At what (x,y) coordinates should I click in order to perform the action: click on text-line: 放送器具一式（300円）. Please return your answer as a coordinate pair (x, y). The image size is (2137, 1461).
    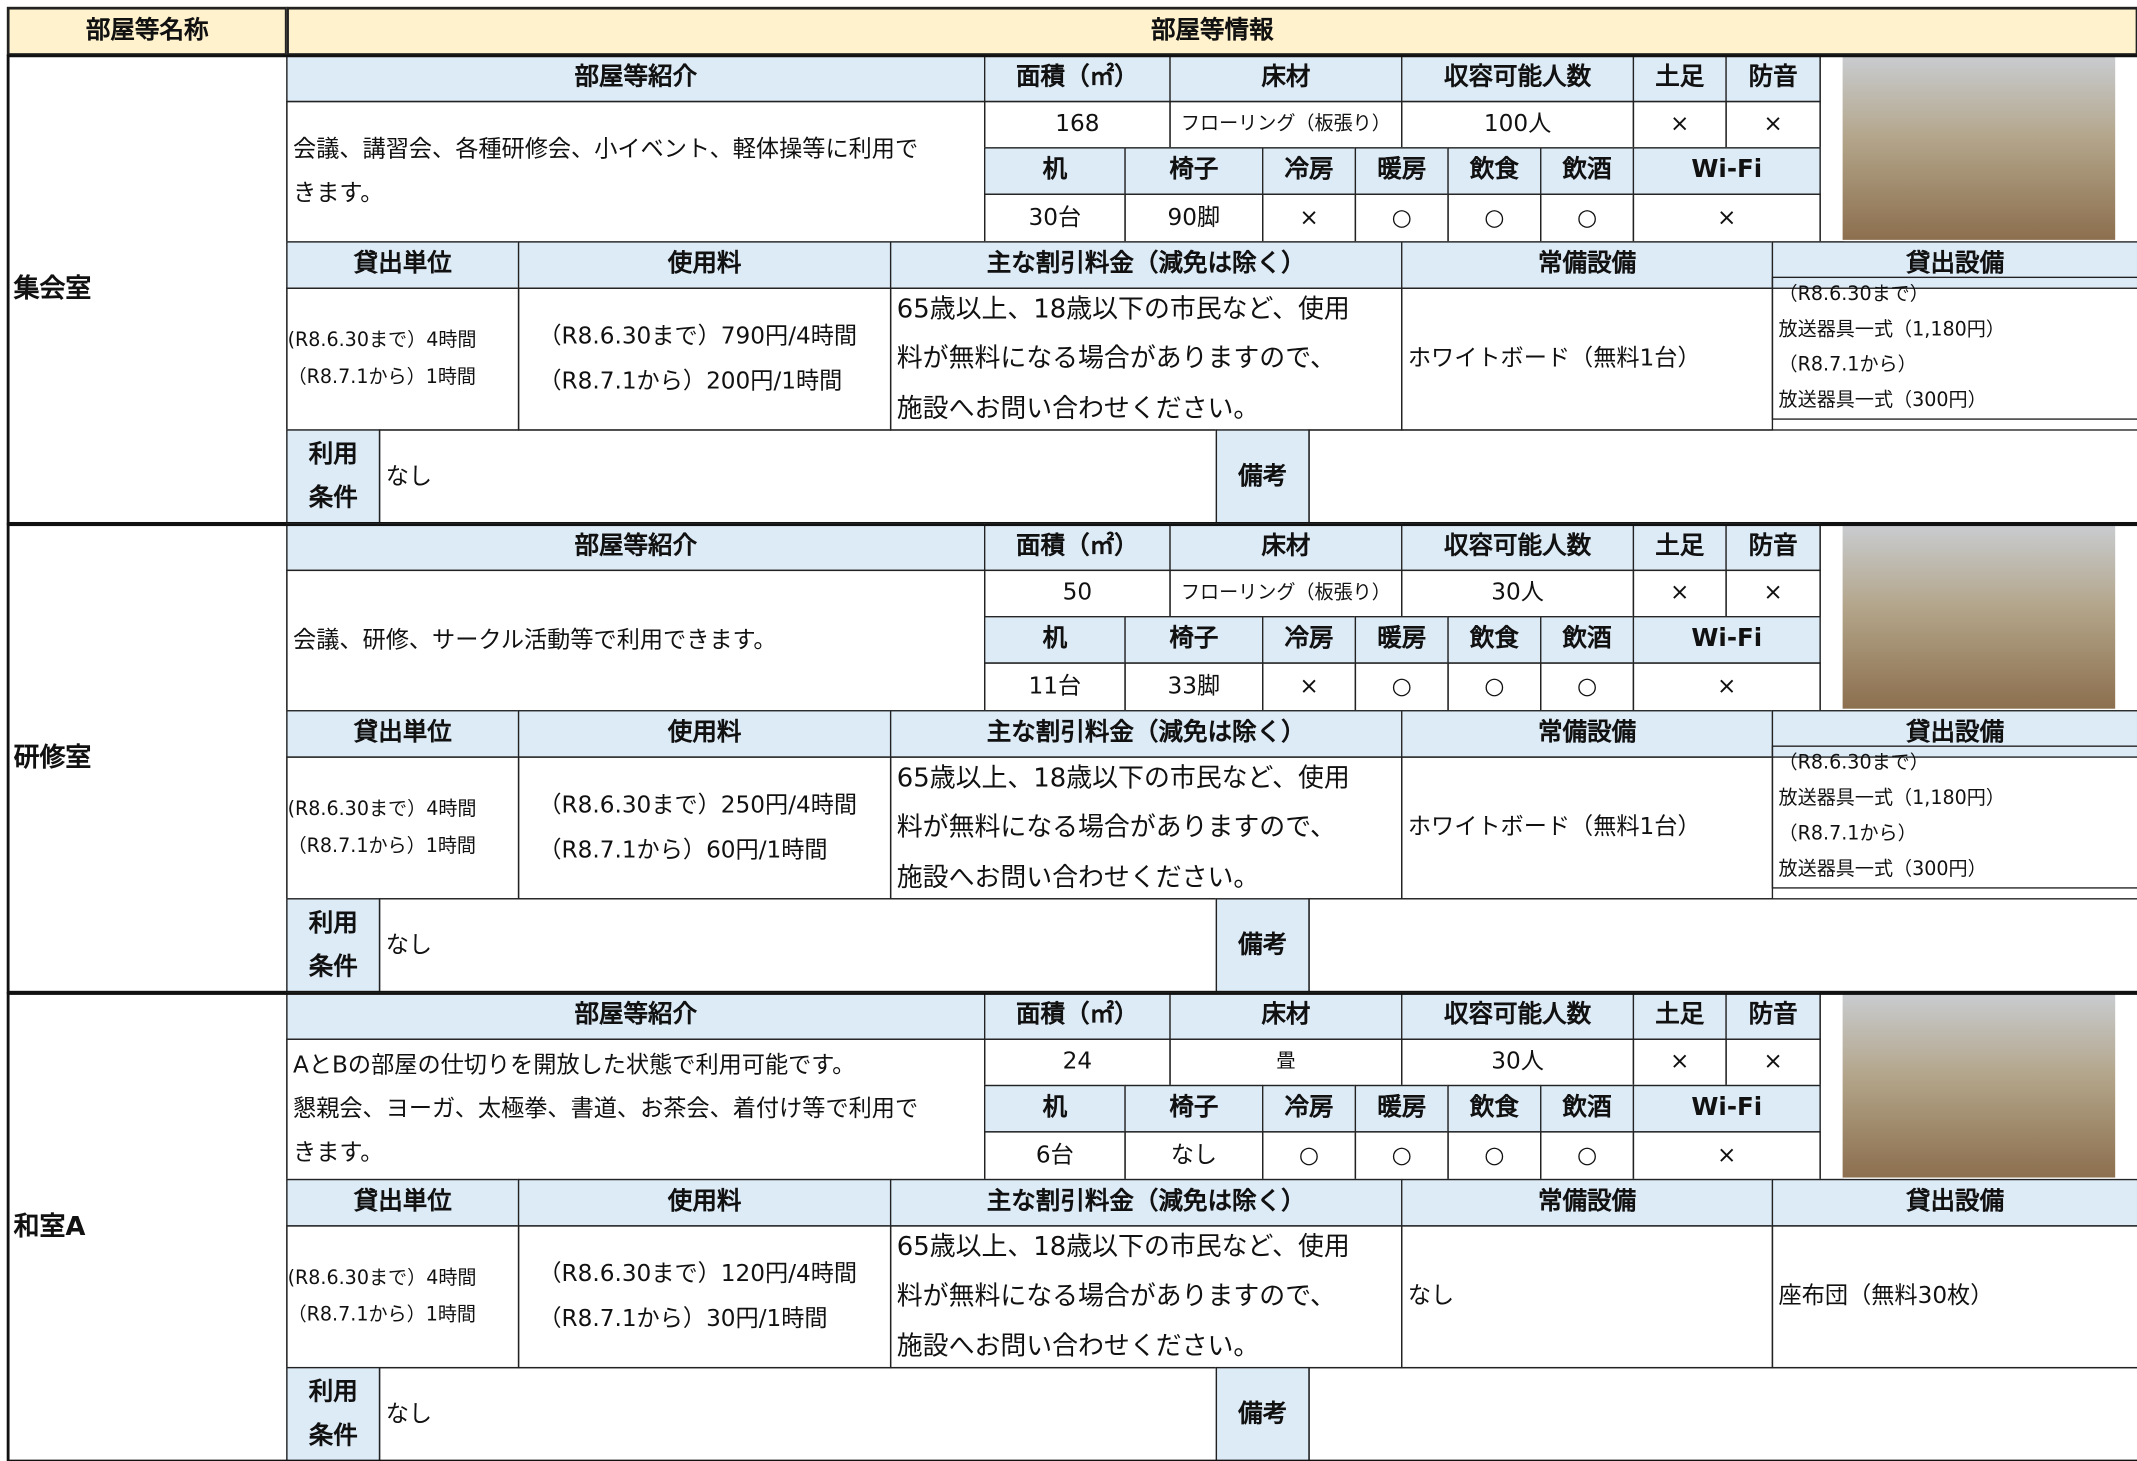
    Looking at the image, I should click on (1882, 869).